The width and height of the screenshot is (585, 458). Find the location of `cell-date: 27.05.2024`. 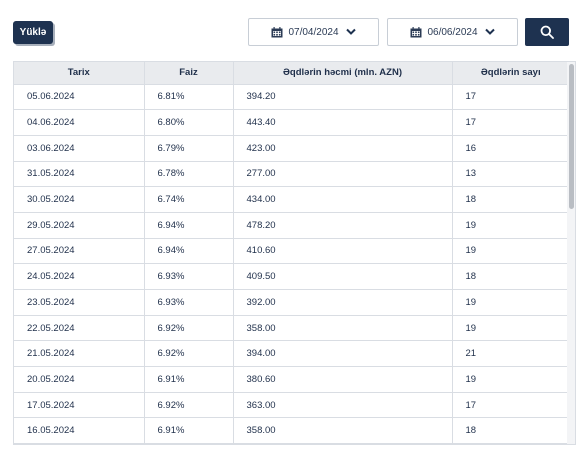

cell-date: 27.05.2024 is located at coordinates (79, 251).